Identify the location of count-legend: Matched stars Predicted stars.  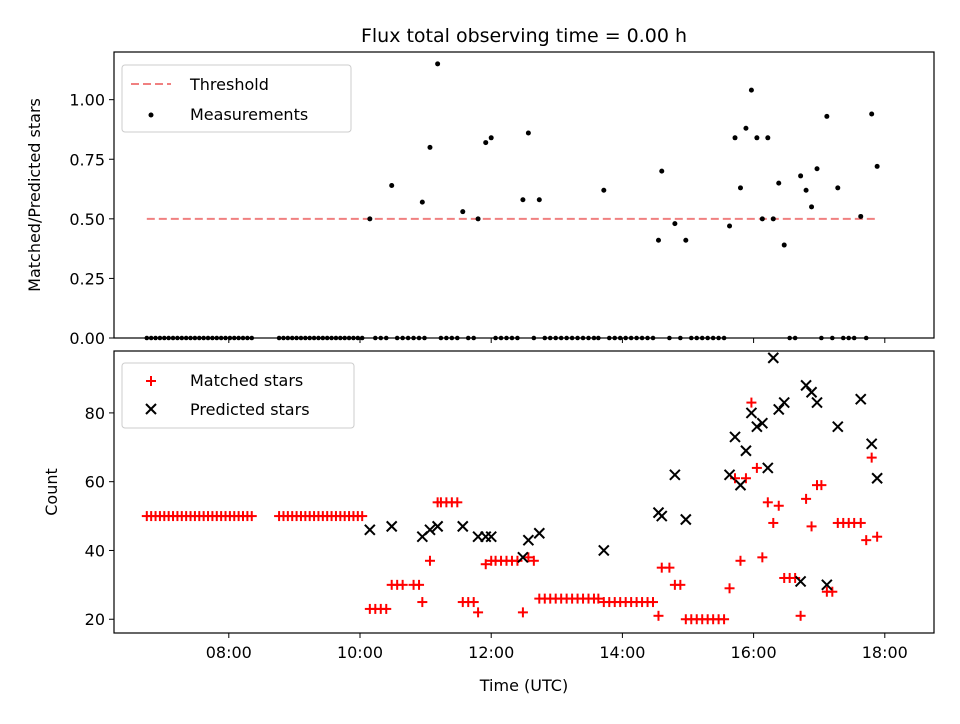
(238, 395).